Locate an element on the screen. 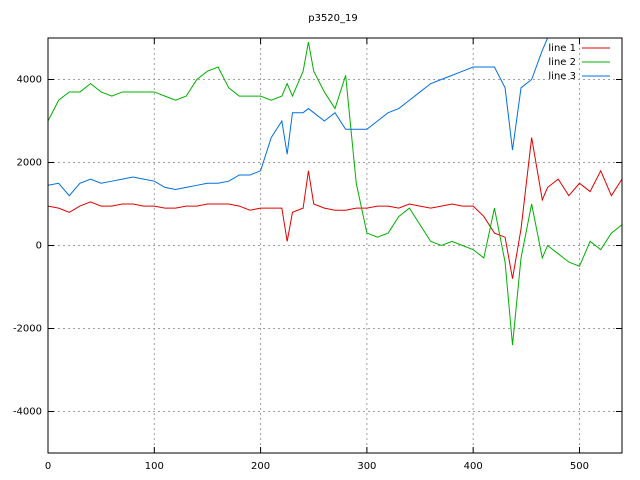  y-tick-label: 4000 is located at coordinates (29, 80).